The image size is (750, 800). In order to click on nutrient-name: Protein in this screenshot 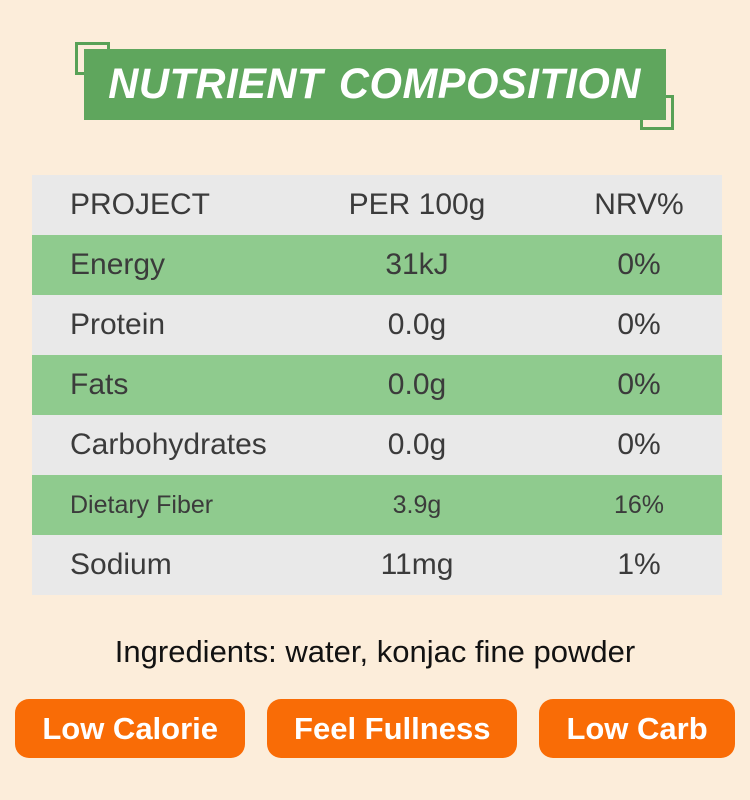, I will do `click(118, 324)`.